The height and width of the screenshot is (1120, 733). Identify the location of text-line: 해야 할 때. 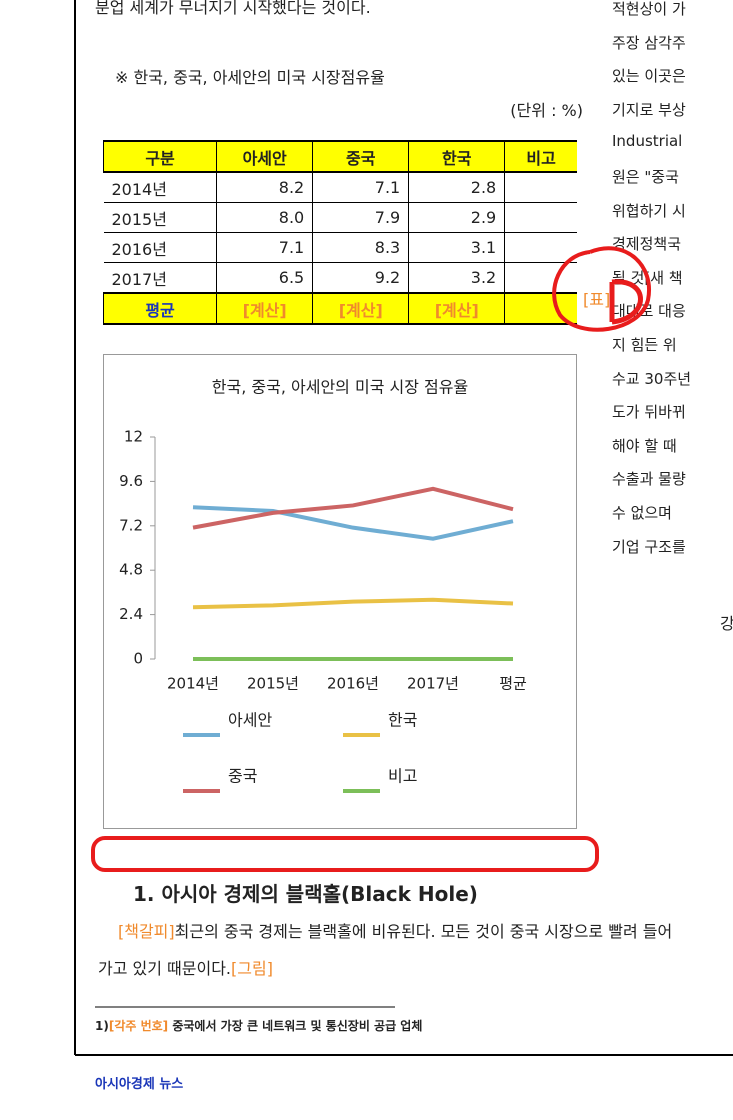
(644, 445).